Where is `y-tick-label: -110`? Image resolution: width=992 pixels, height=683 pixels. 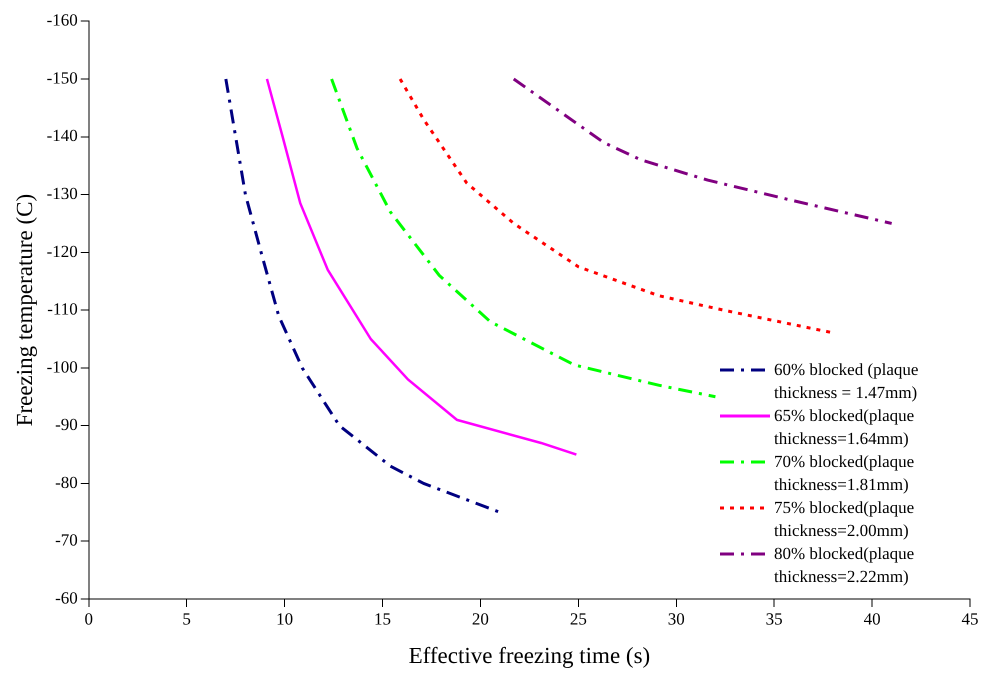 y-tick-label: -110 is located at coordinates (62, 309).